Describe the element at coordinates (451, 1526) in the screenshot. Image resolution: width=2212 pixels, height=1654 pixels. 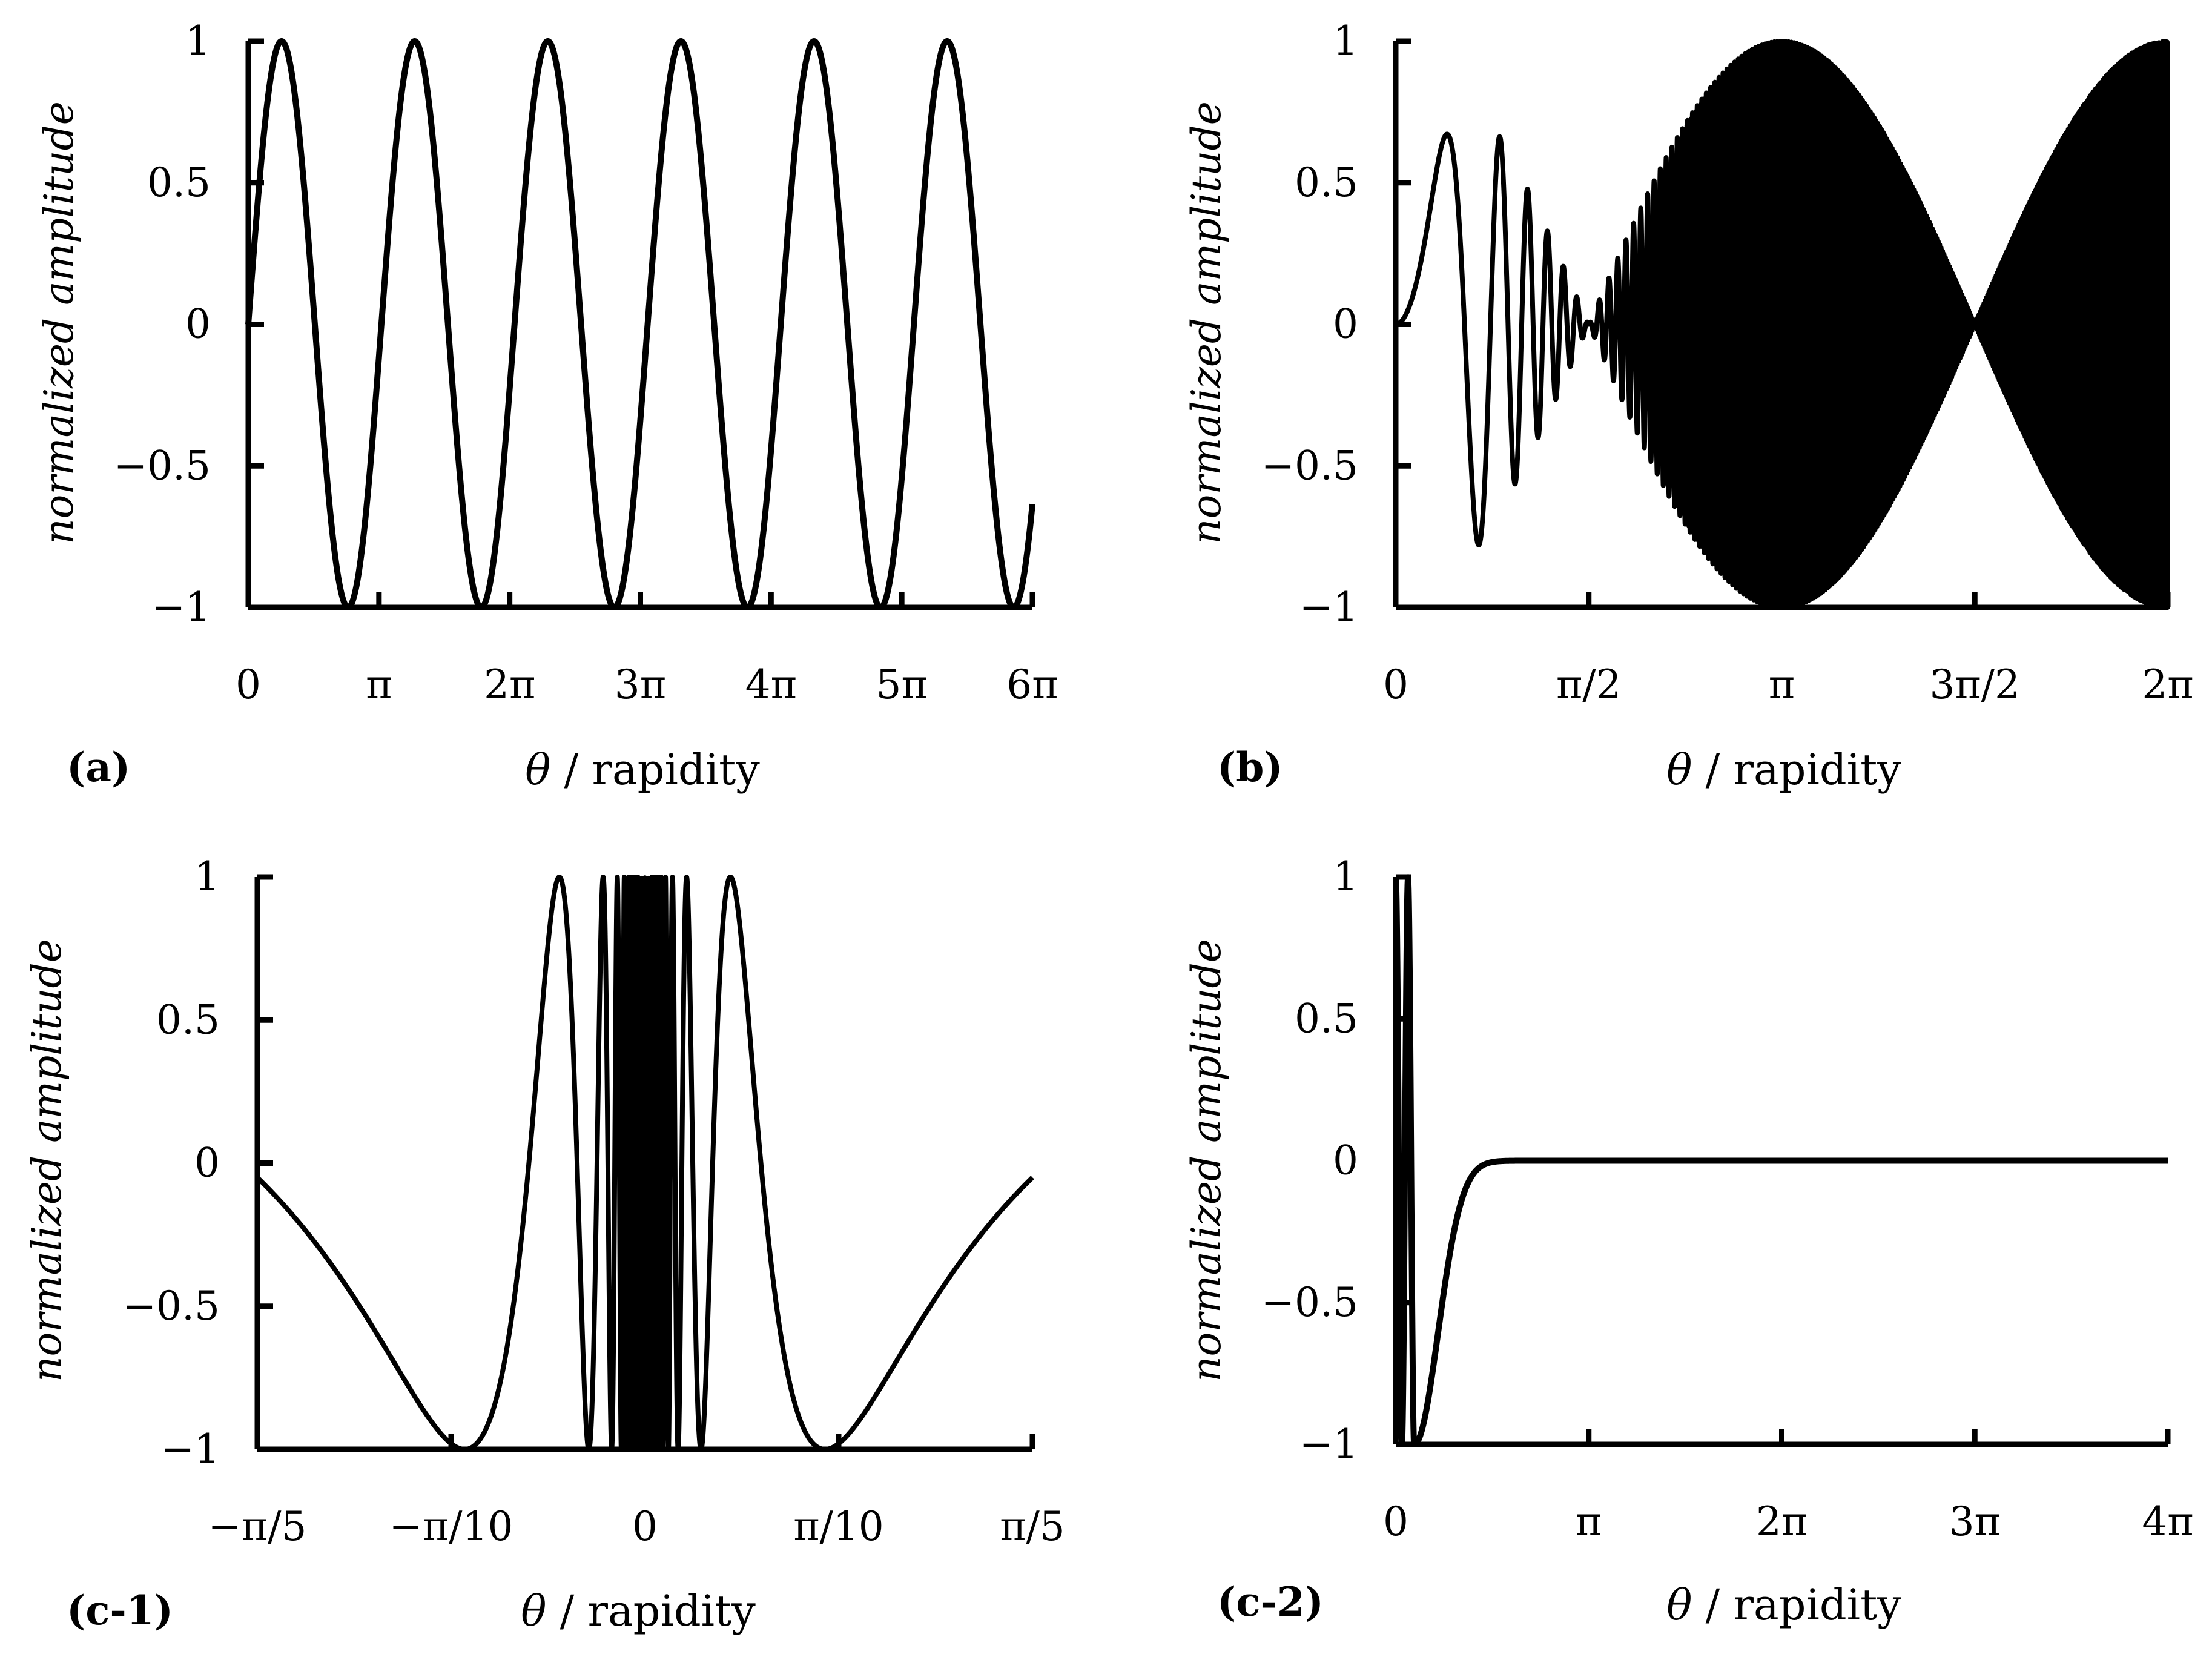
I see `x-tick-label-c1: −π/10` at that location.